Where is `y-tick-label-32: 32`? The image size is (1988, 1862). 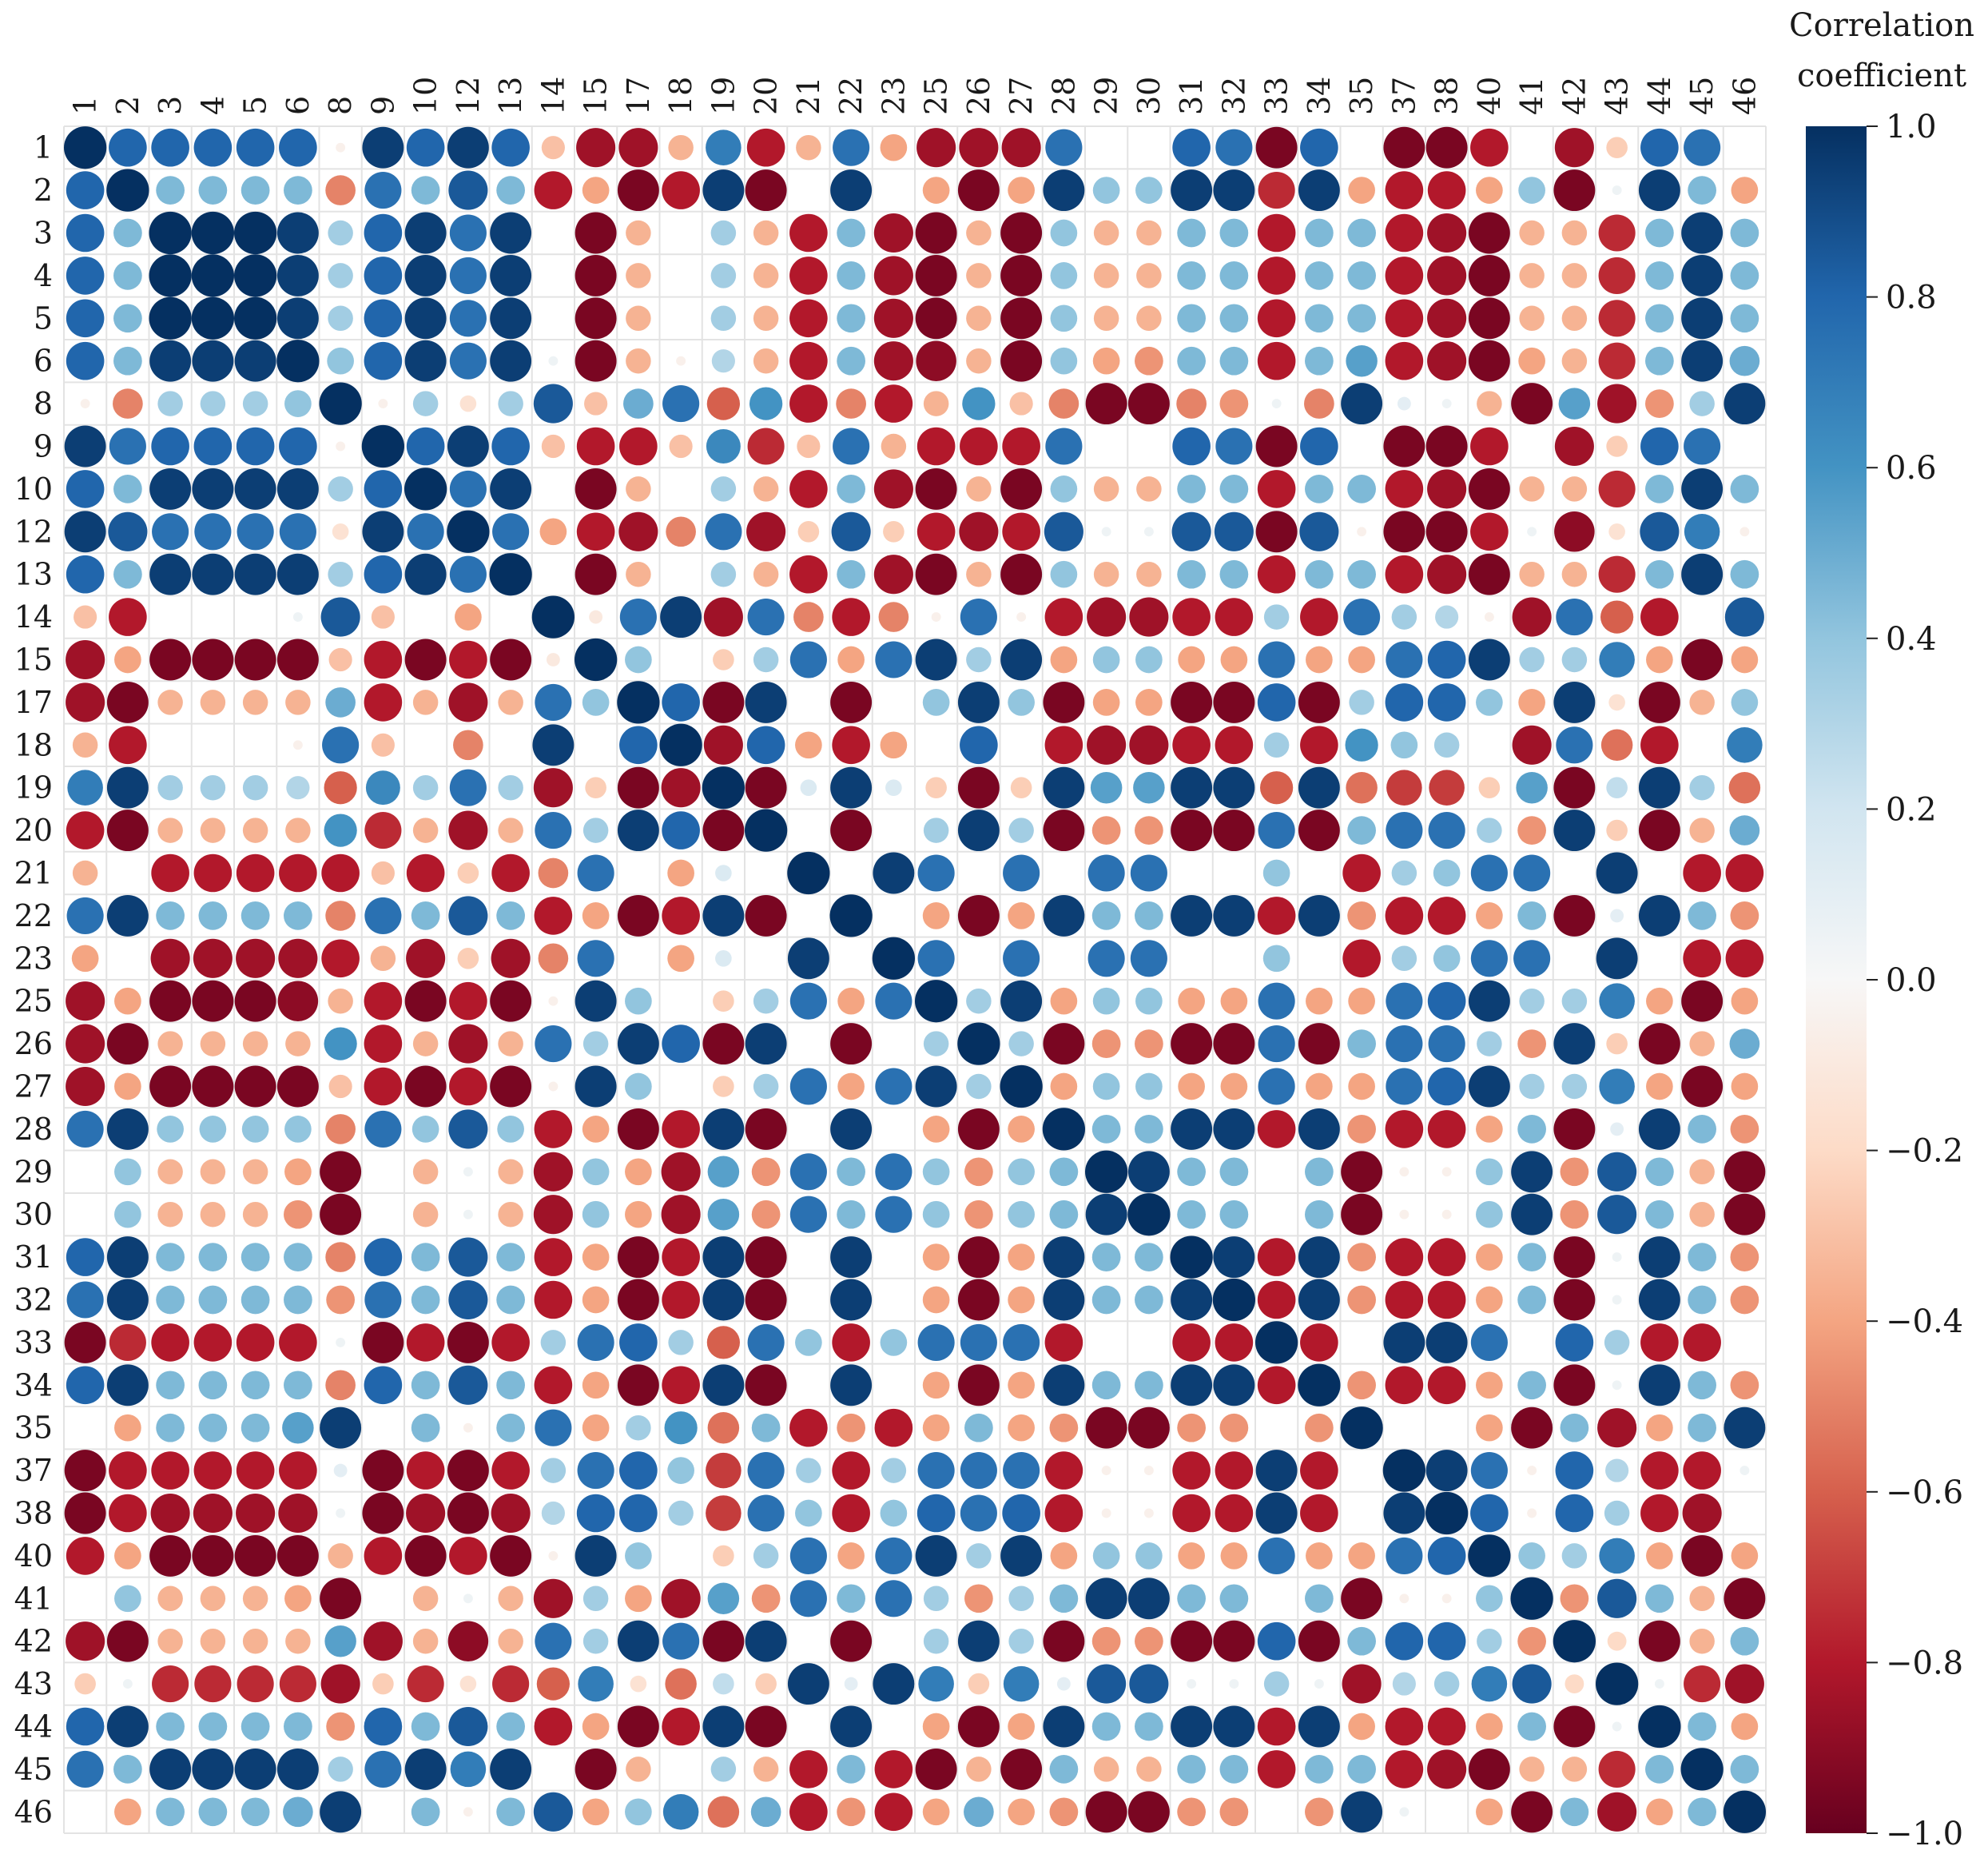
y-tick-label-32: 32 is located at coordinates (33, 1300).